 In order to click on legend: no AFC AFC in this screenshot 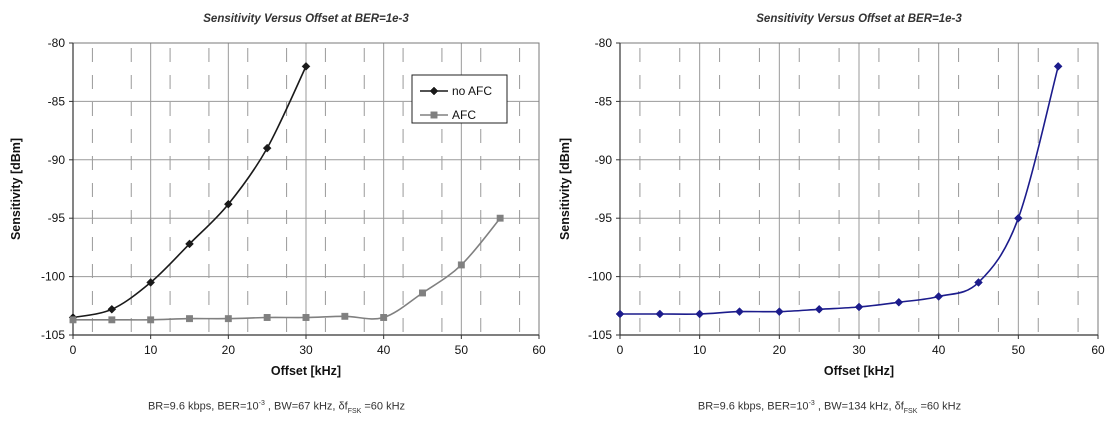, I will do `click(459, 99)`.